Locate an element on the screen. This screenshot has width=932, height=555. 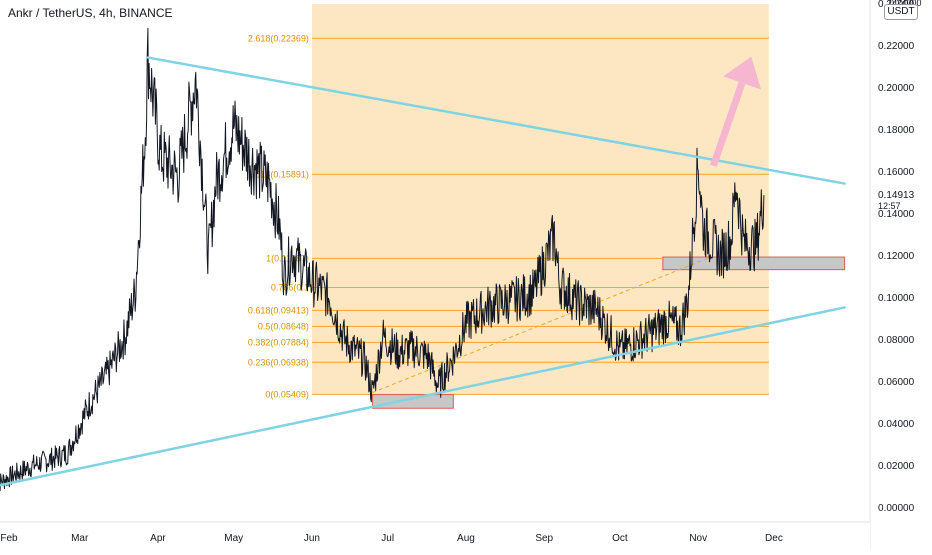
fib-level-label: 0.618(0.09413) is located at coordinates (278, 310).